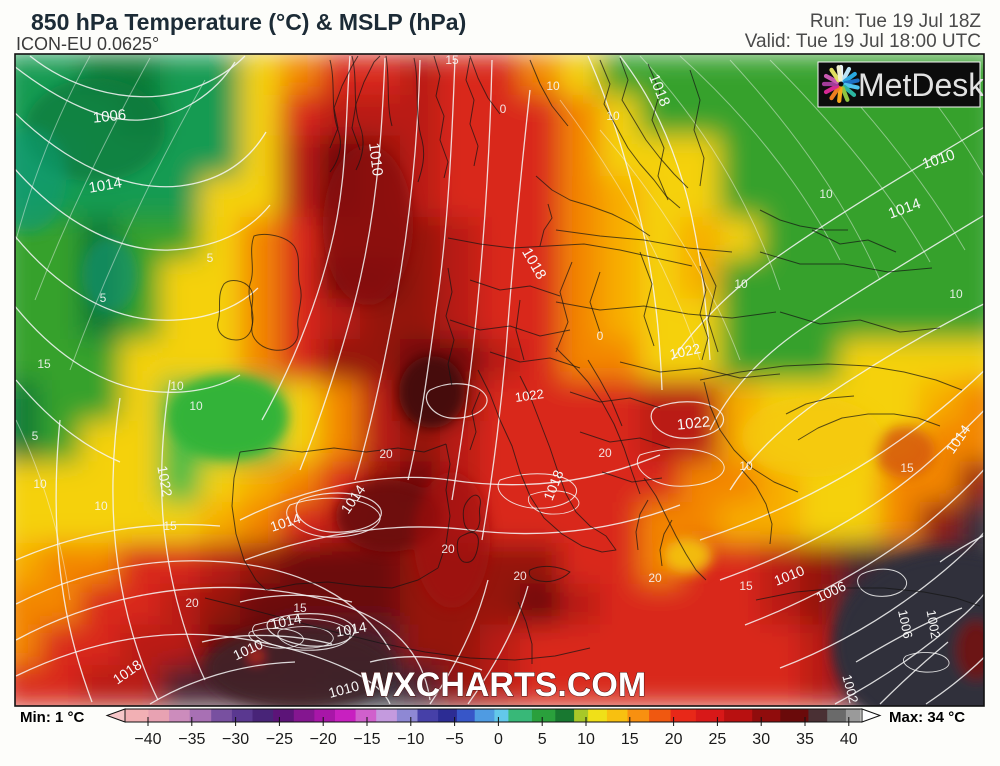 Image resolution: width=1000 pixels, height=766 pixels. What do you see at coordinates (863, 41) in the screenshot?
I see `svg-text: Valid: Tue 19 Jul 18:00 UTC` at bounding box center [863, 41].